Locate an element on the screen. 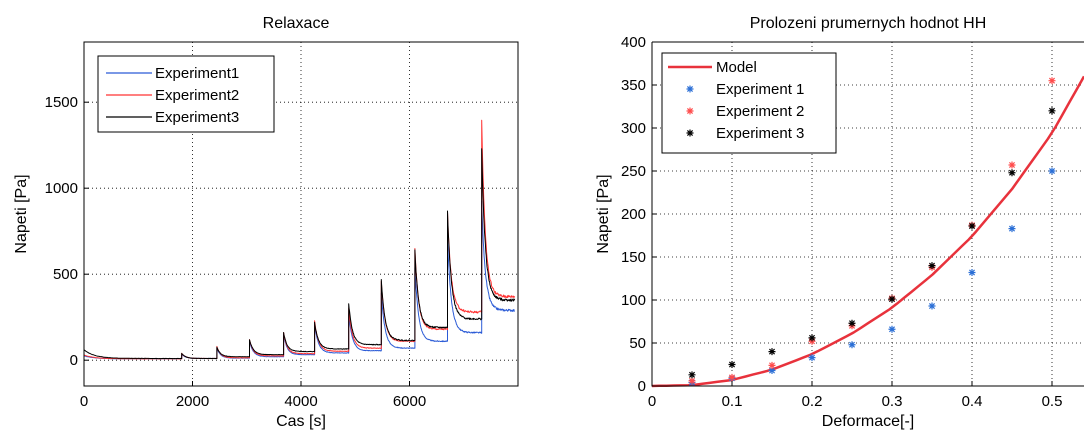  legend-label: Experiment2 is located at coordinates (197, 95).